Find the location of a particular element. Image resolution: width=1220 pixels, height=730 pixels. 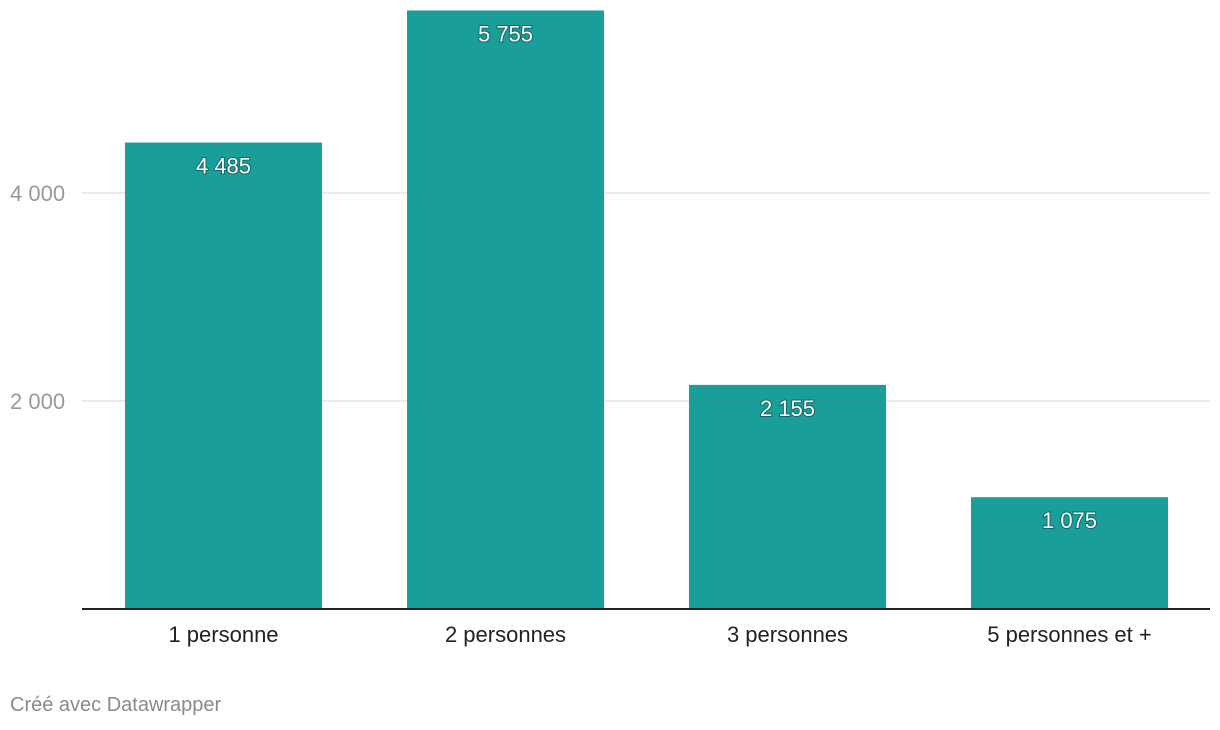

bar-value-label: 4 485 is located at coordinates (223, 166).